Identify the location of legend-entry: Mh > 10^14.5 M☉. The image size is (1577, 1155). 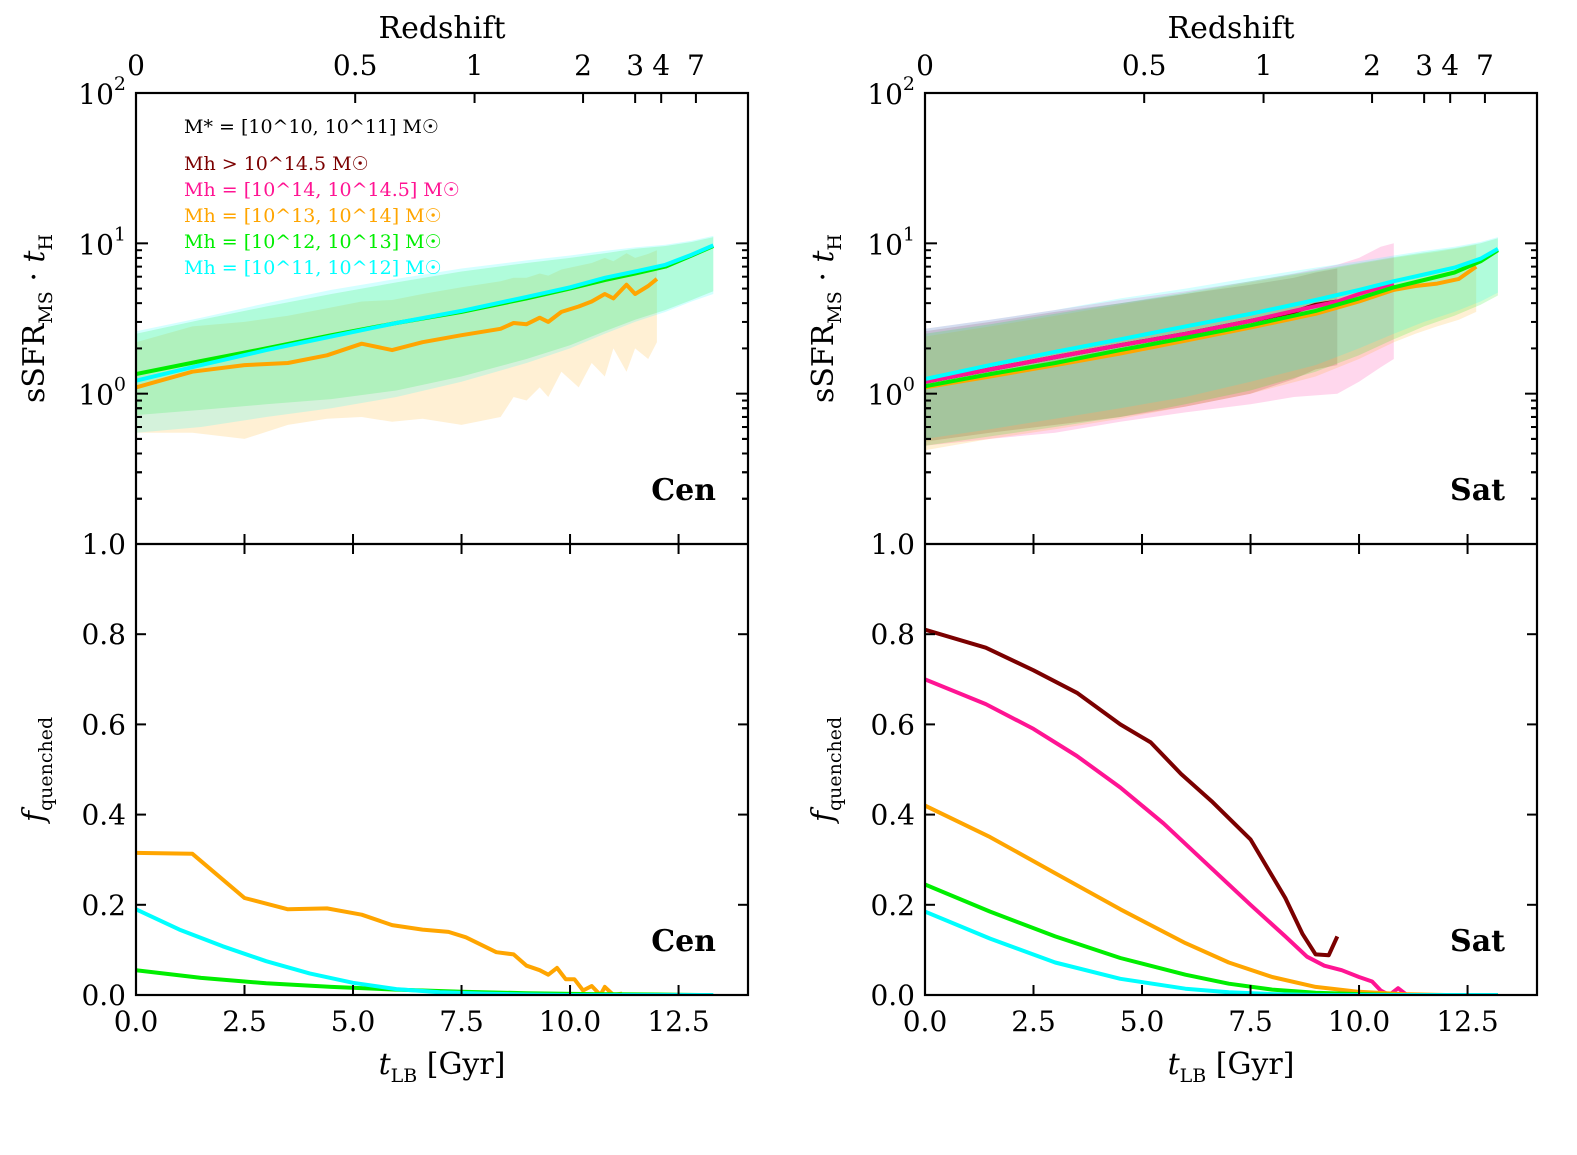
(276, 164).